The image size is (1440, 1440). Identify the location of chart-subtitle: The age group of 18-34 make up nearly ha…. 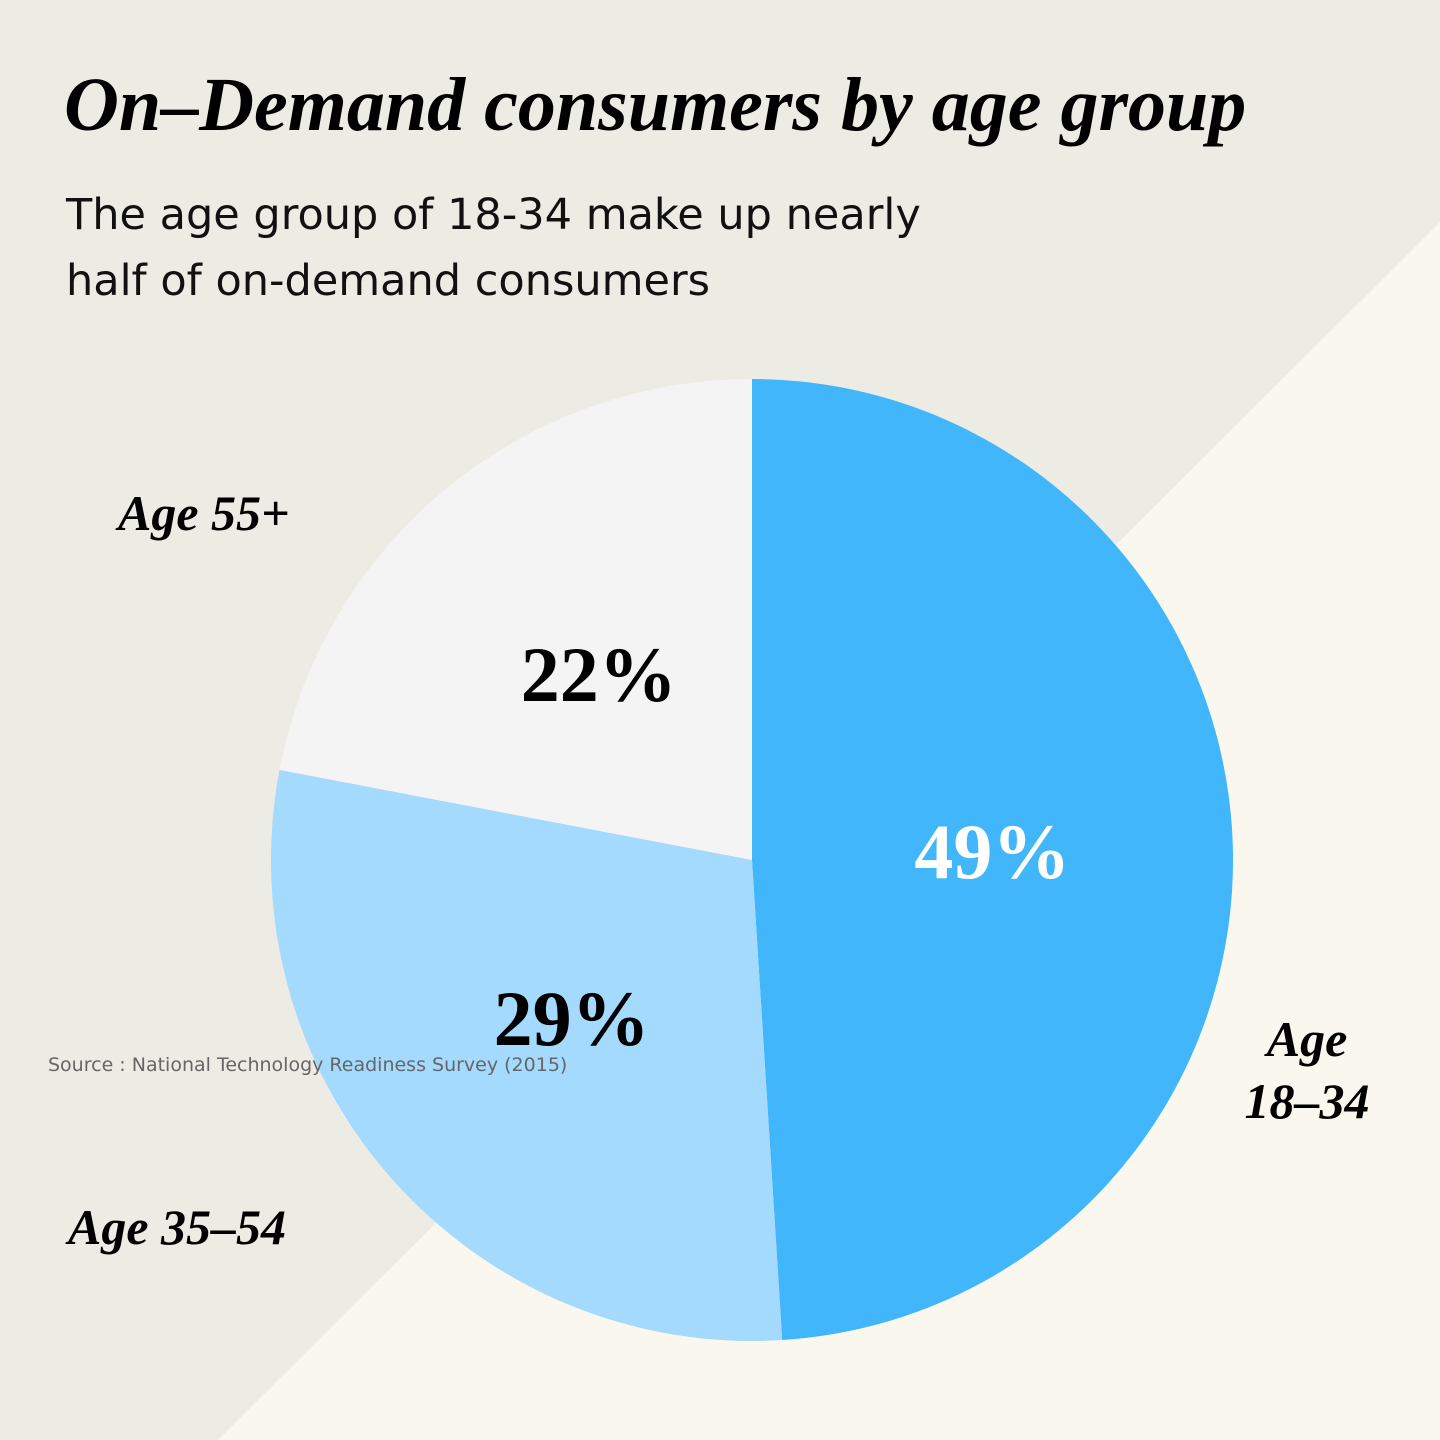
(493, 248).